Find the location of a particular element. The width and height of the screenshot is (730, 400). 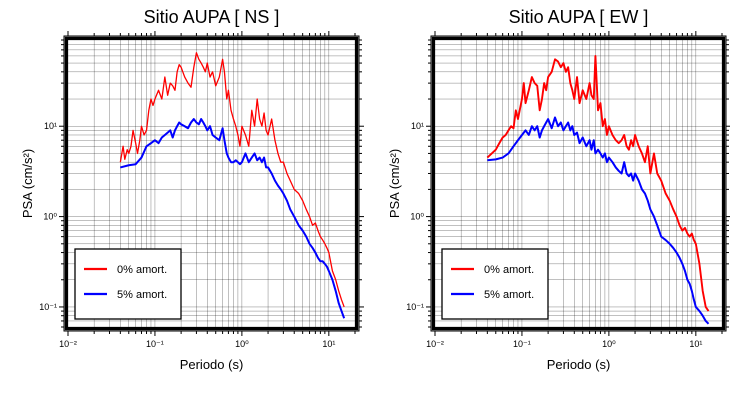

chart-title: Sitio AUPA [ EW ] is located at coordinates (579, 17).